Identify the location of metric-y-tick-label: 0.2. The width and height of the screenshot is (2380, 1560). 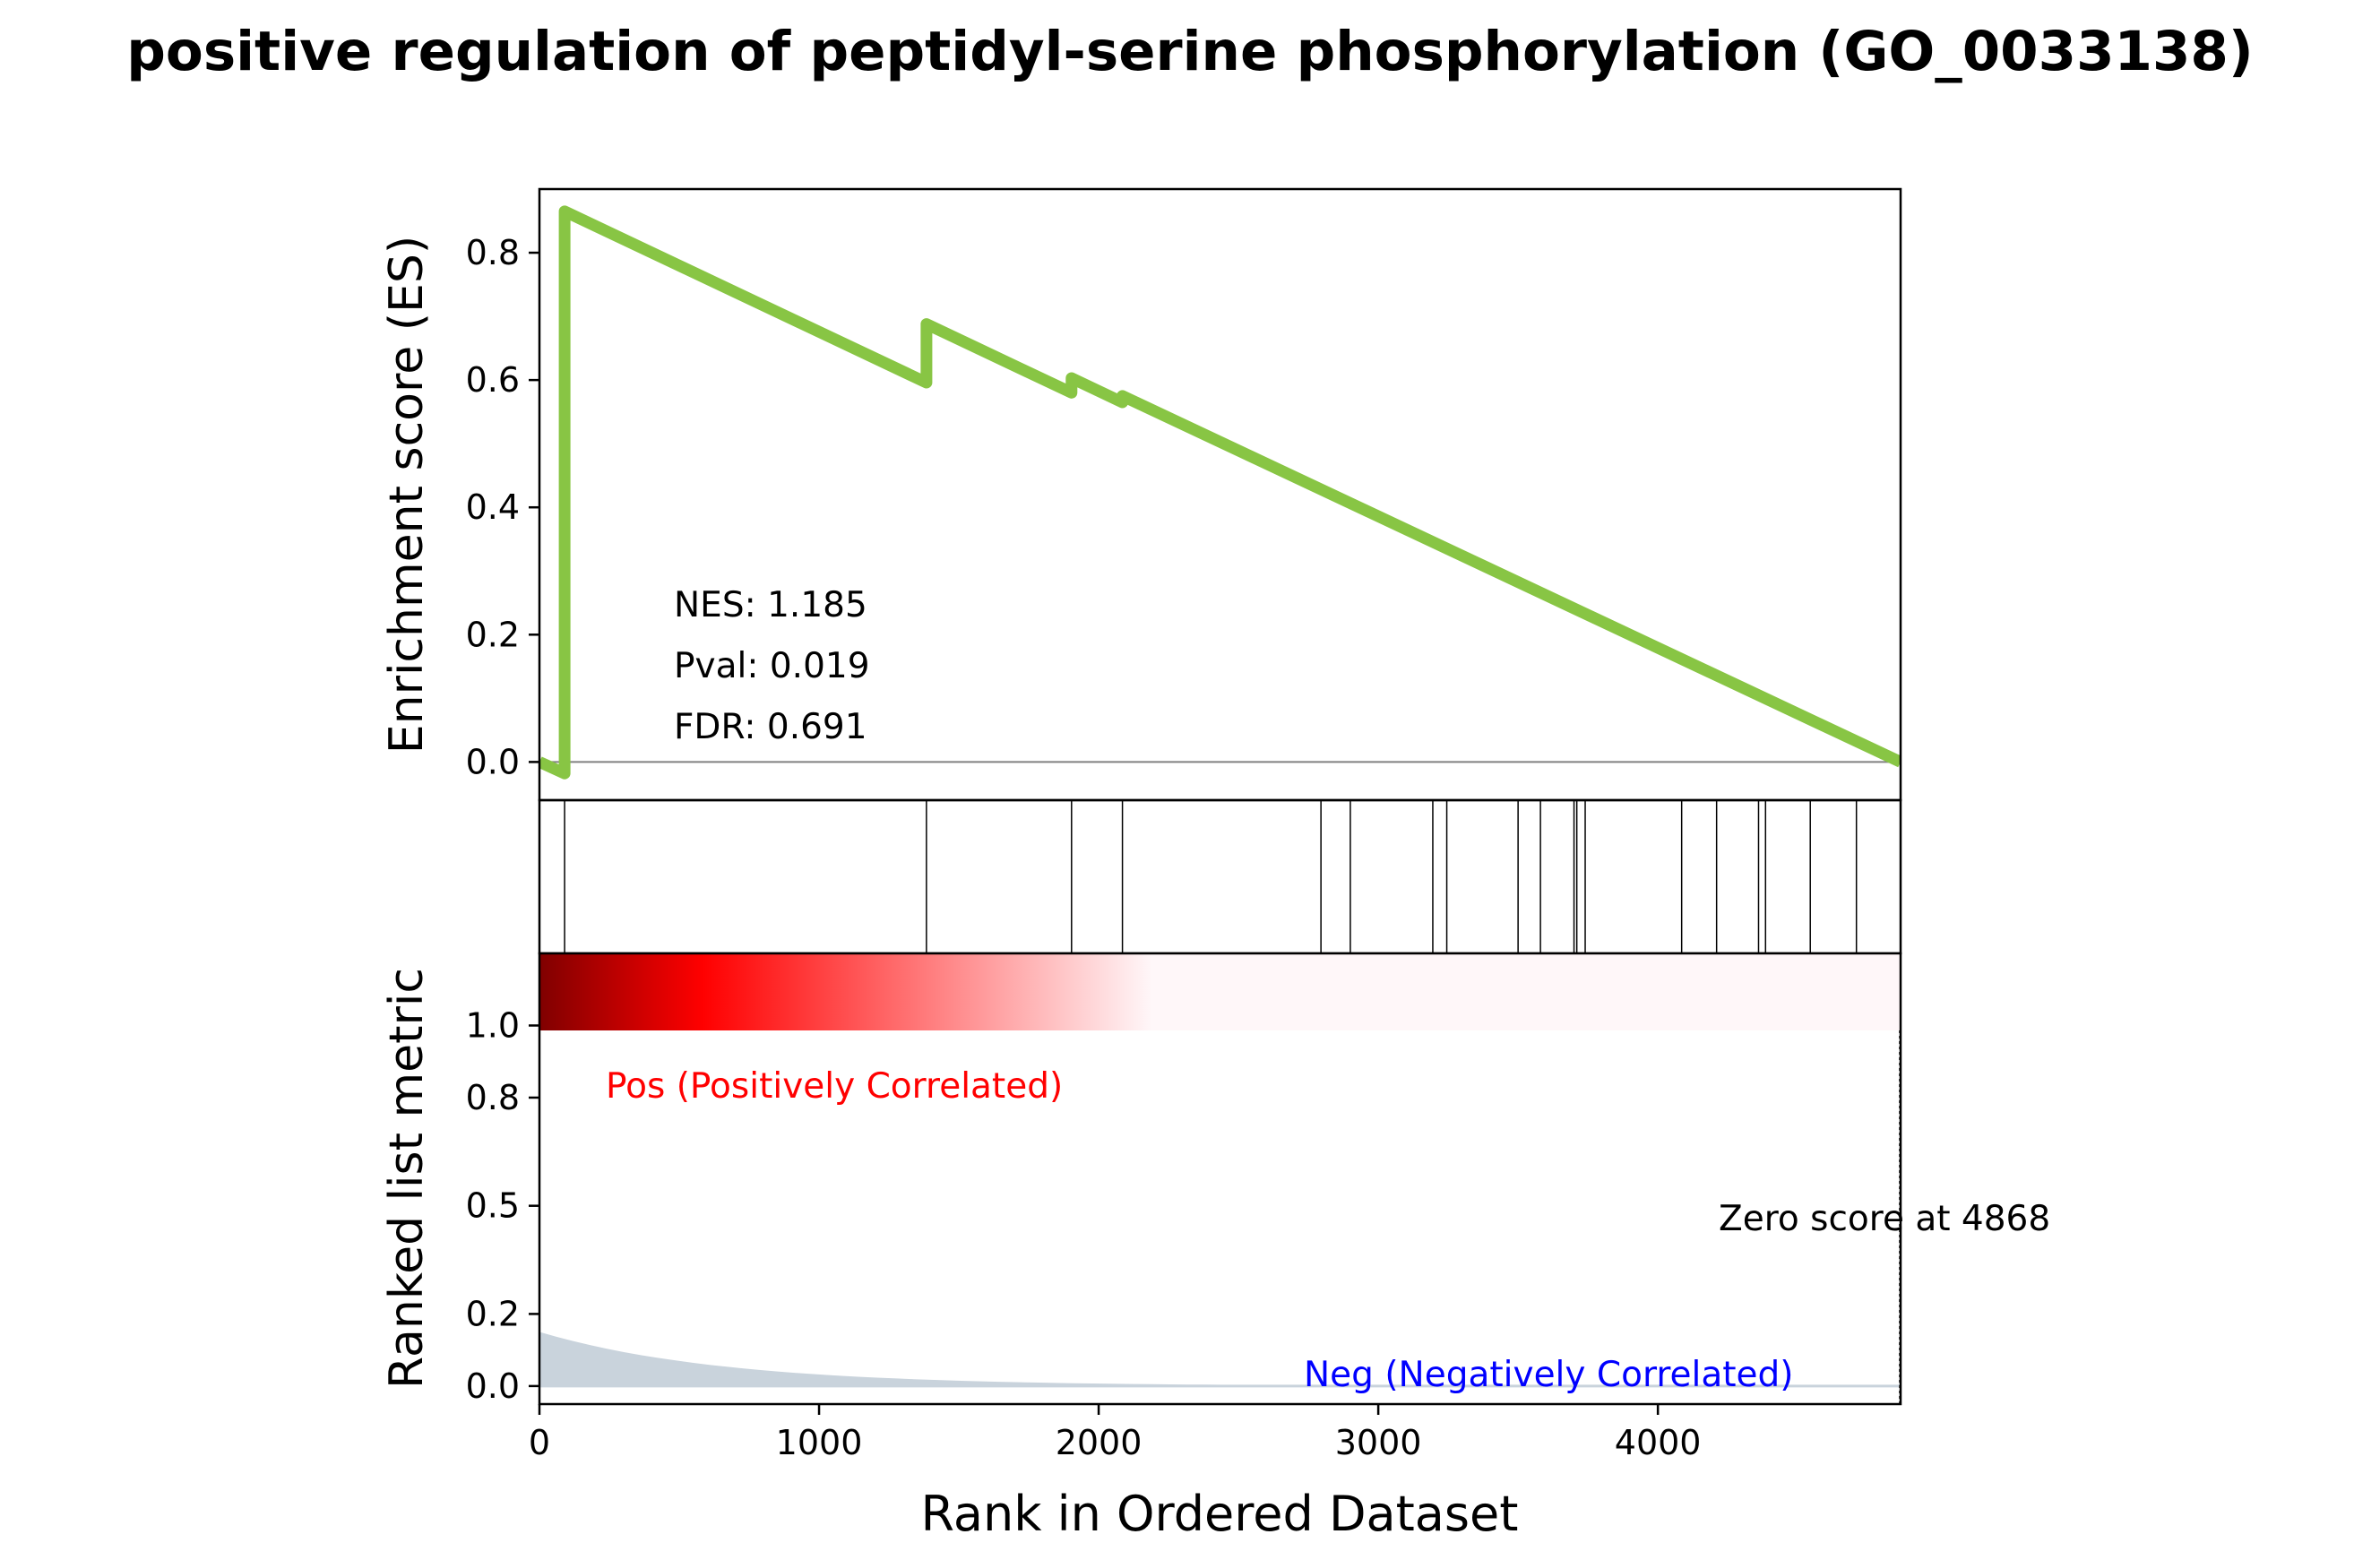
(493, 1314).